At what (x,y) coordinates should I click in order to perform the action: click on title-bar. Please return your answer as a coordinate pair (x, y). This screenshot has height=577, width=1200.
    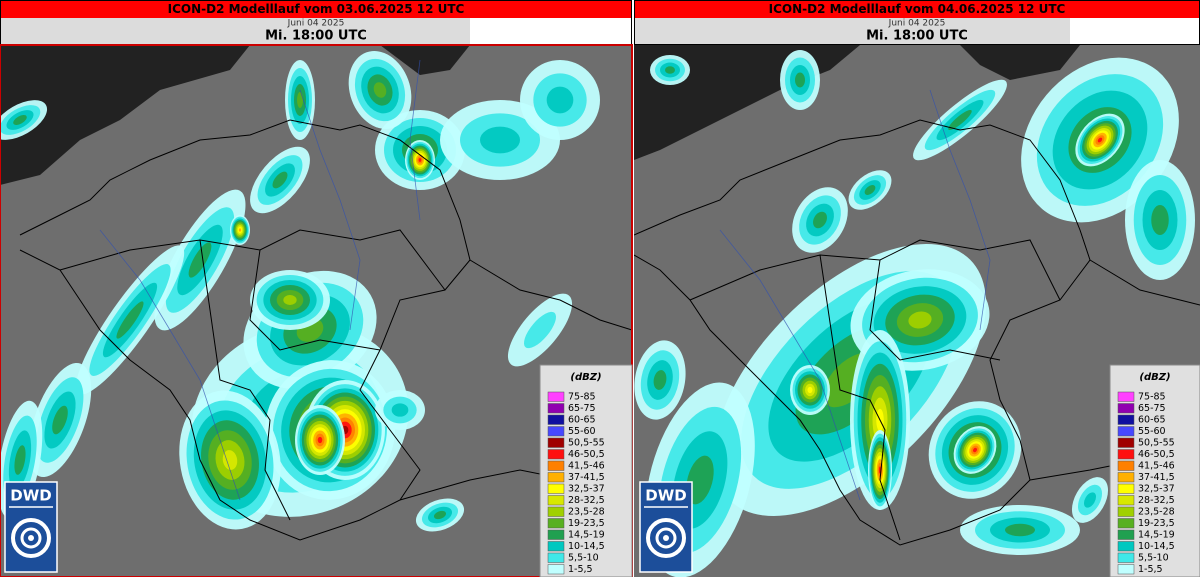
    Looking at the image, I should click on (917, 9).